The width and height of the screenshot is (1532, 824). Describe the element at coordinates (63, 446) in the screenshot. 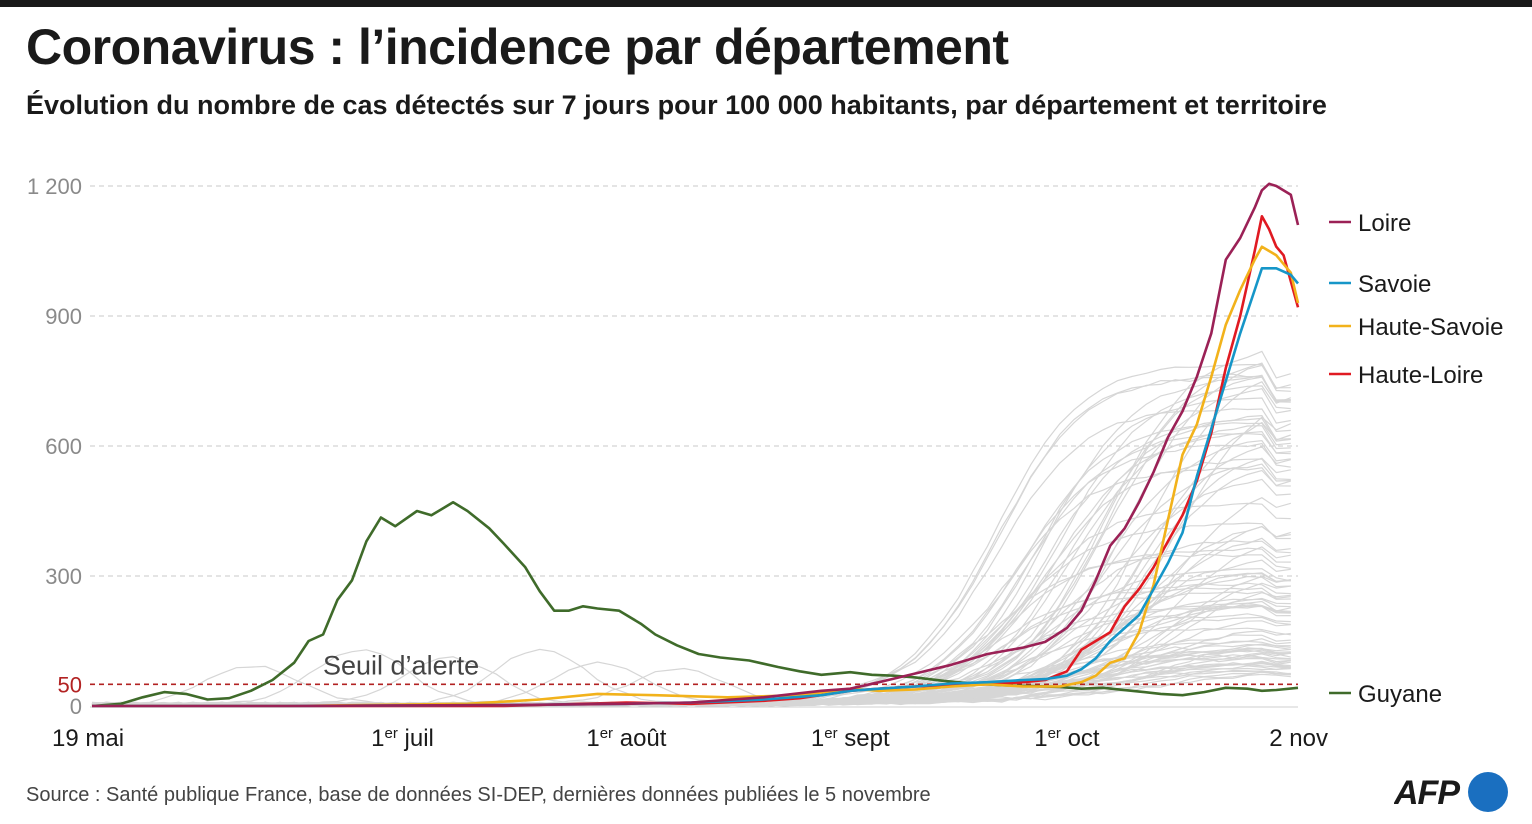

I see `y-tick-label: 600` at that location.